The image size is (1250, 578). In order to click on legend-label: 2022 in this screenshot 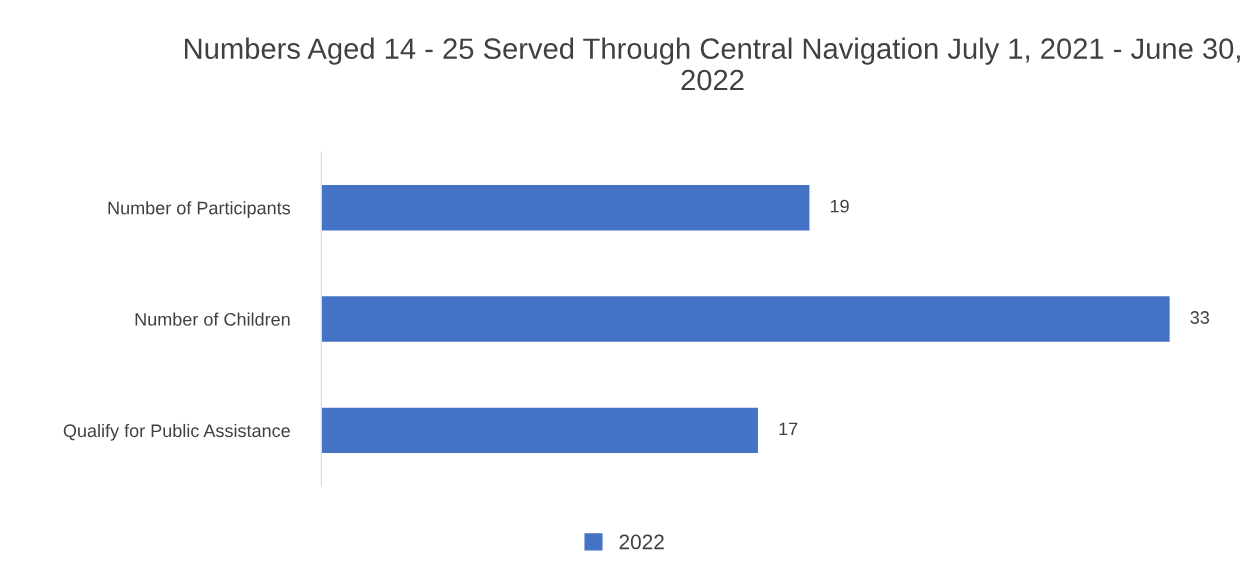, I will do `click(641, 542)`.